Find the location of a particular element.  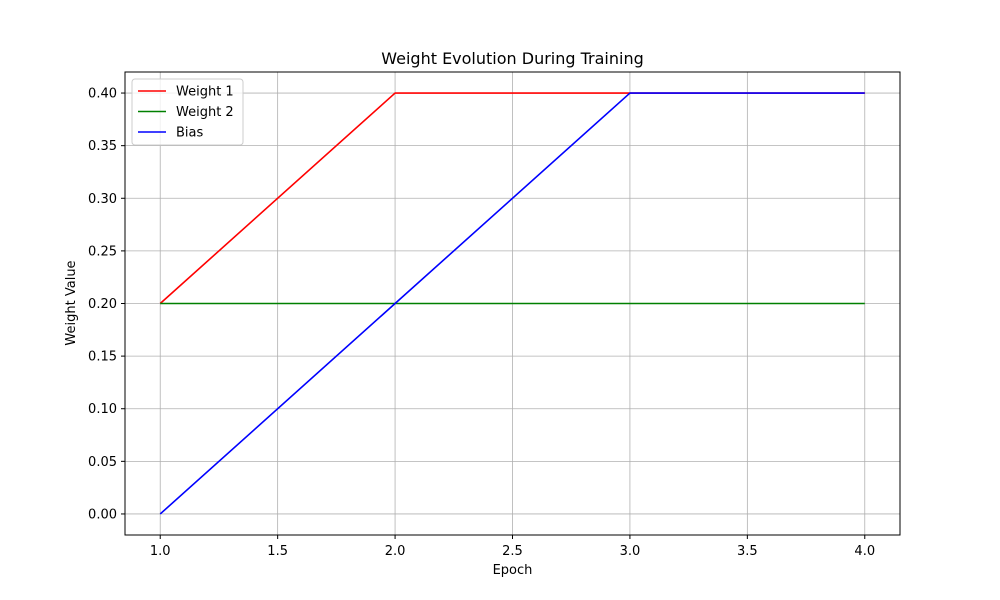

legend-label: Weight 1 is located at coordinates (205, 92).